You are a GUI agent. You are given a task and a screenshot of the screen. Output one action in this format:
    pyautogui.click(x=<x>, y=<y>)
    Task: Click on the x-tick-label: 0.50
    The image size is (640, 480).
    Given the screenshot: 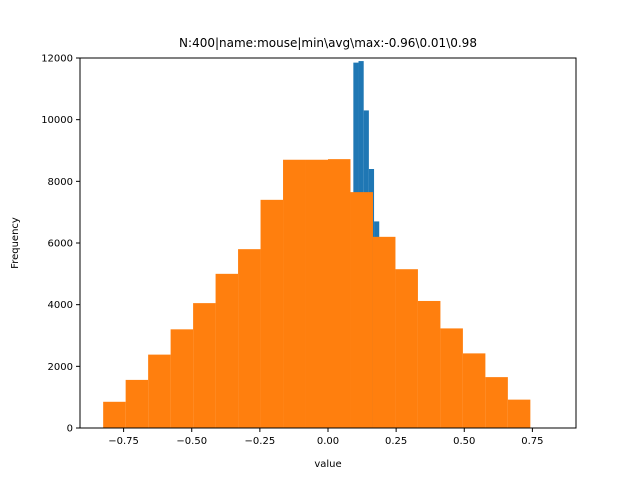 What is the action you would take?
    pyautogui.click(x=464, y=441)
    